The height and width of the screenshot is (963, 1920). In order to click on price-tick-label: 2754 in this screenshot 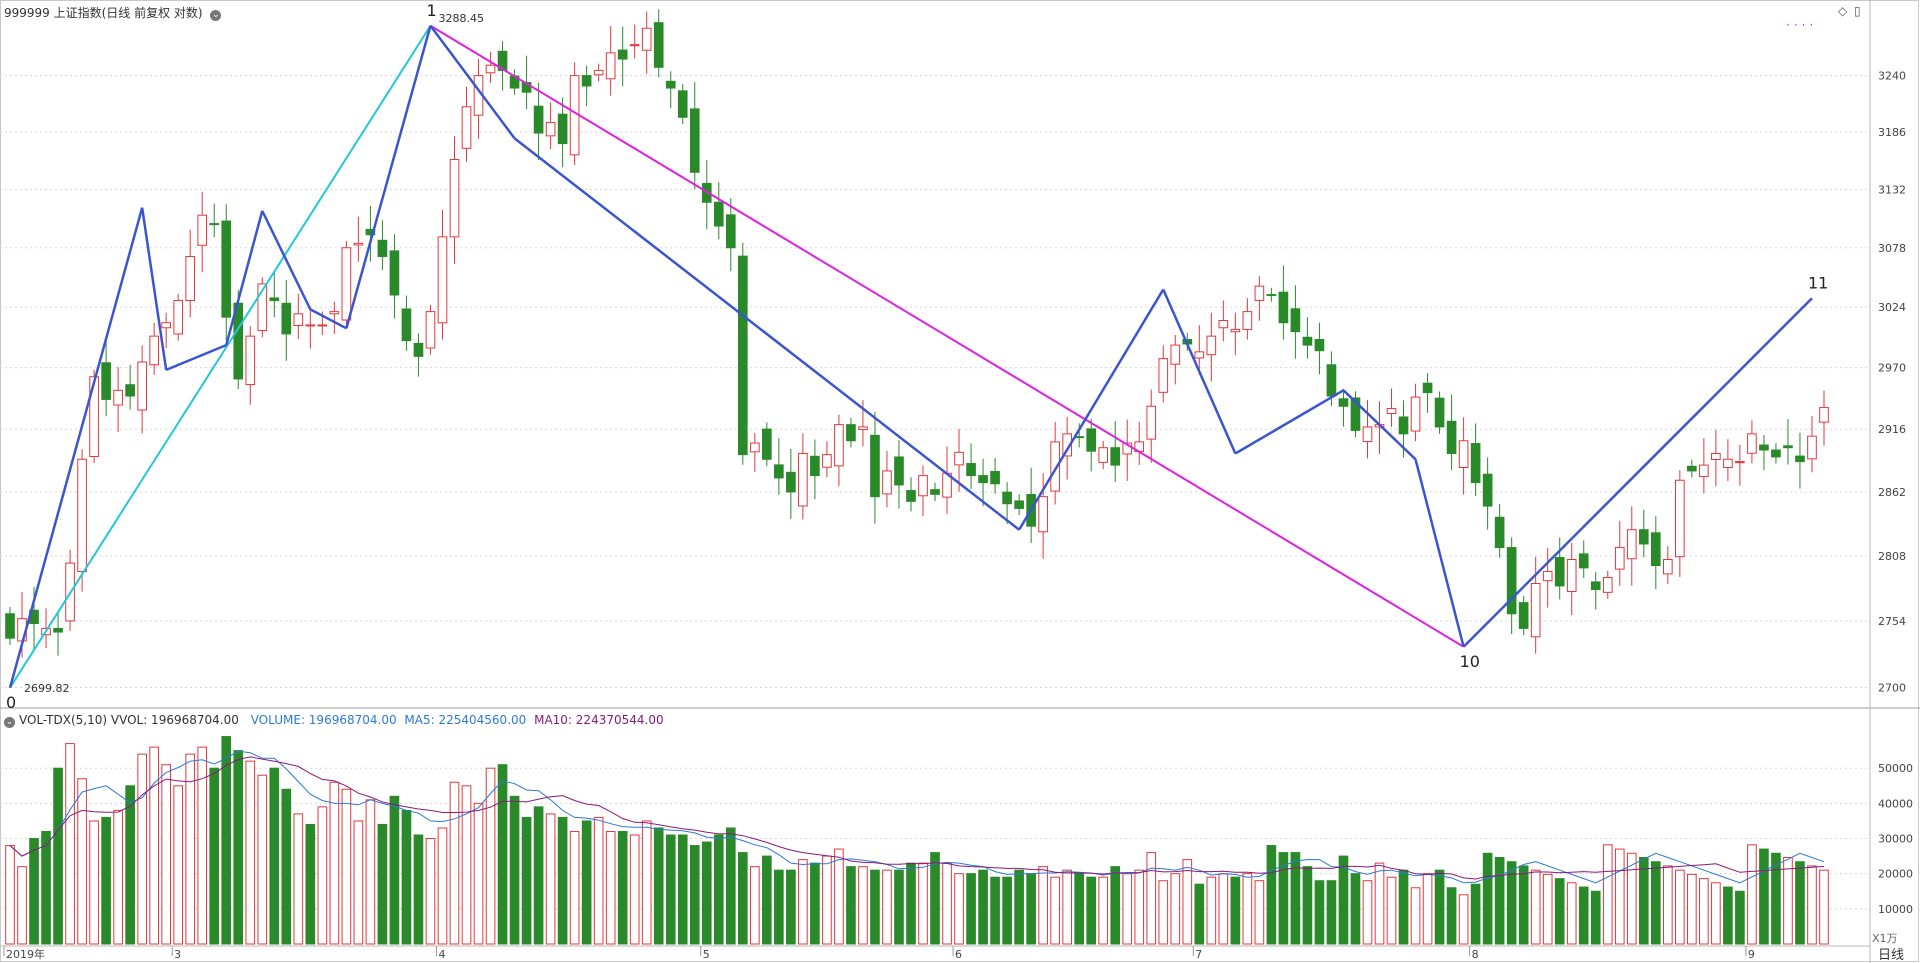, I will do `click(1892, 621)`.